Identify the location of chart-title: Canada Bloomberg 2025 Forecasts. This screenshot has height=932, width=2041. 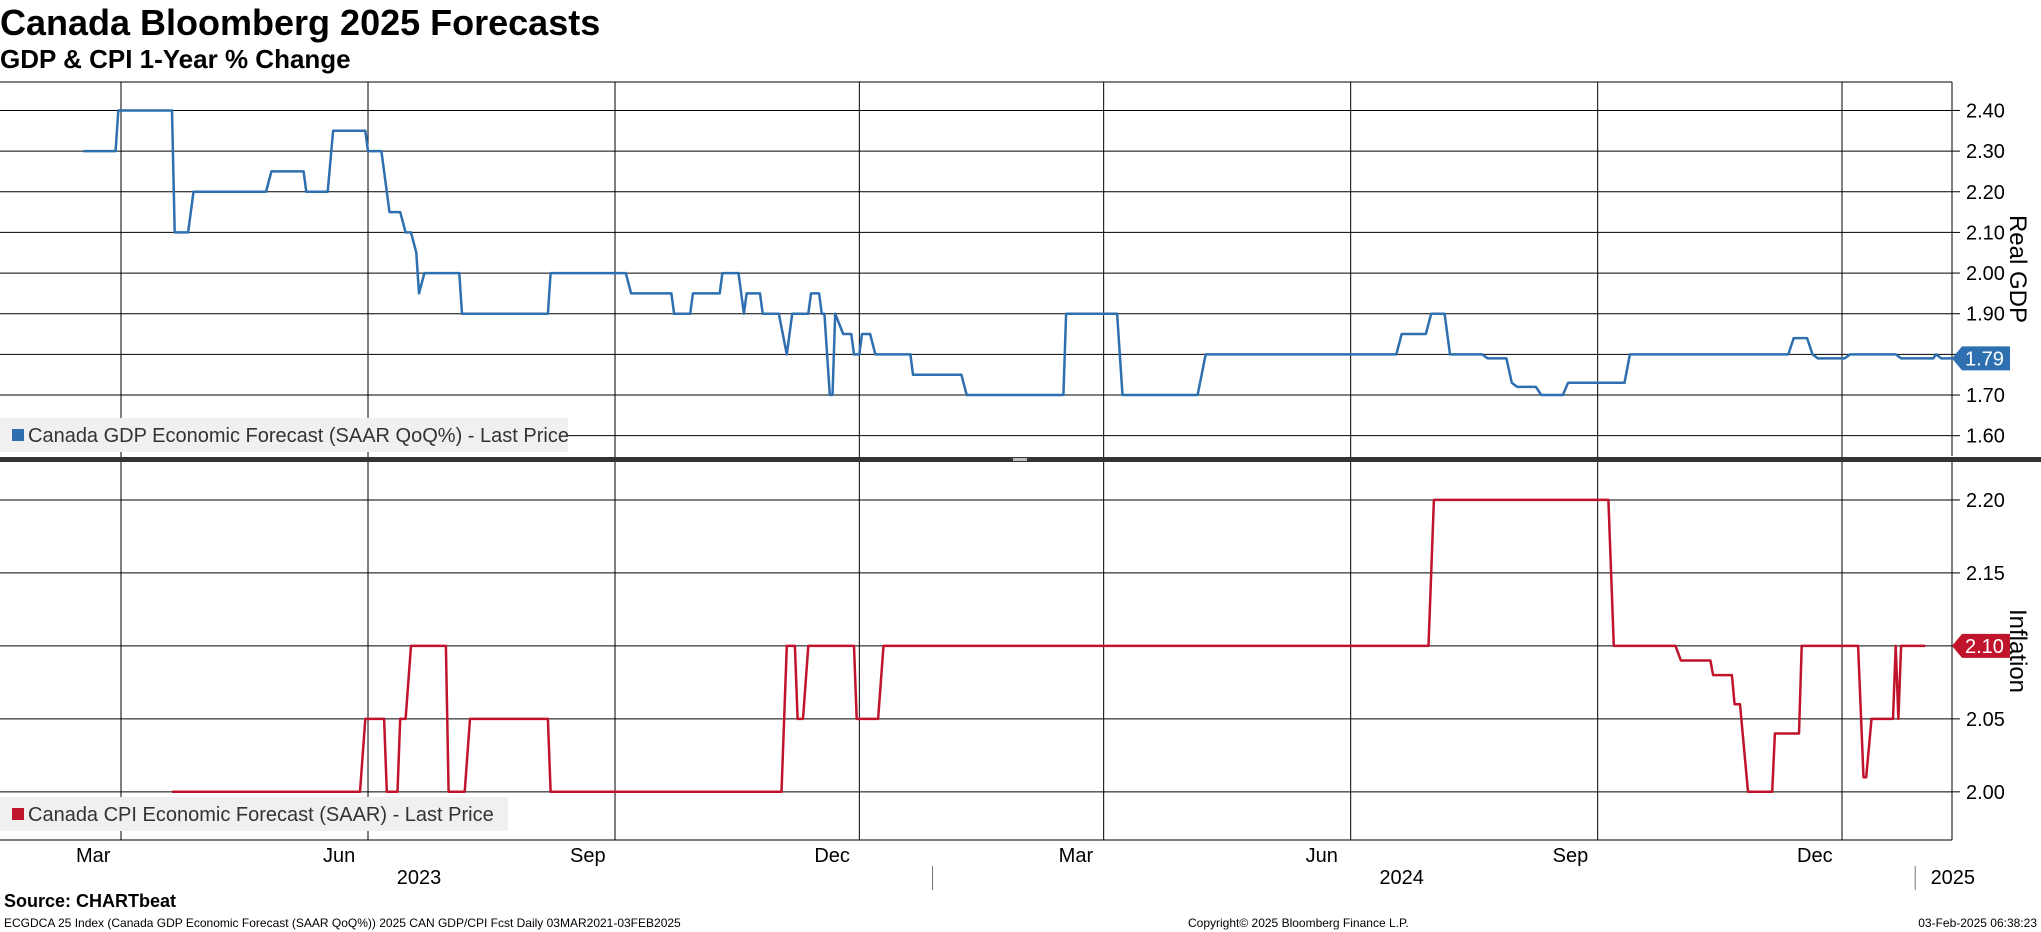
(300, 22).